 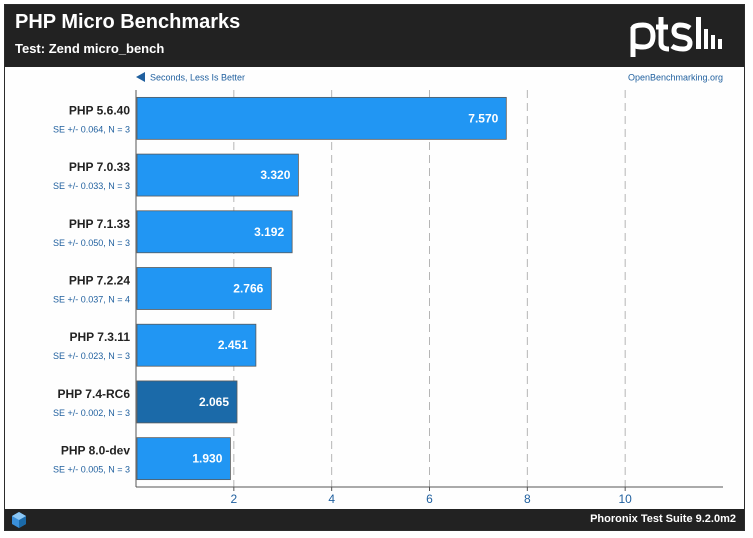 I want to click on chart-subtitle: Test: Zend micro_bench, so click(x=90, y=48).